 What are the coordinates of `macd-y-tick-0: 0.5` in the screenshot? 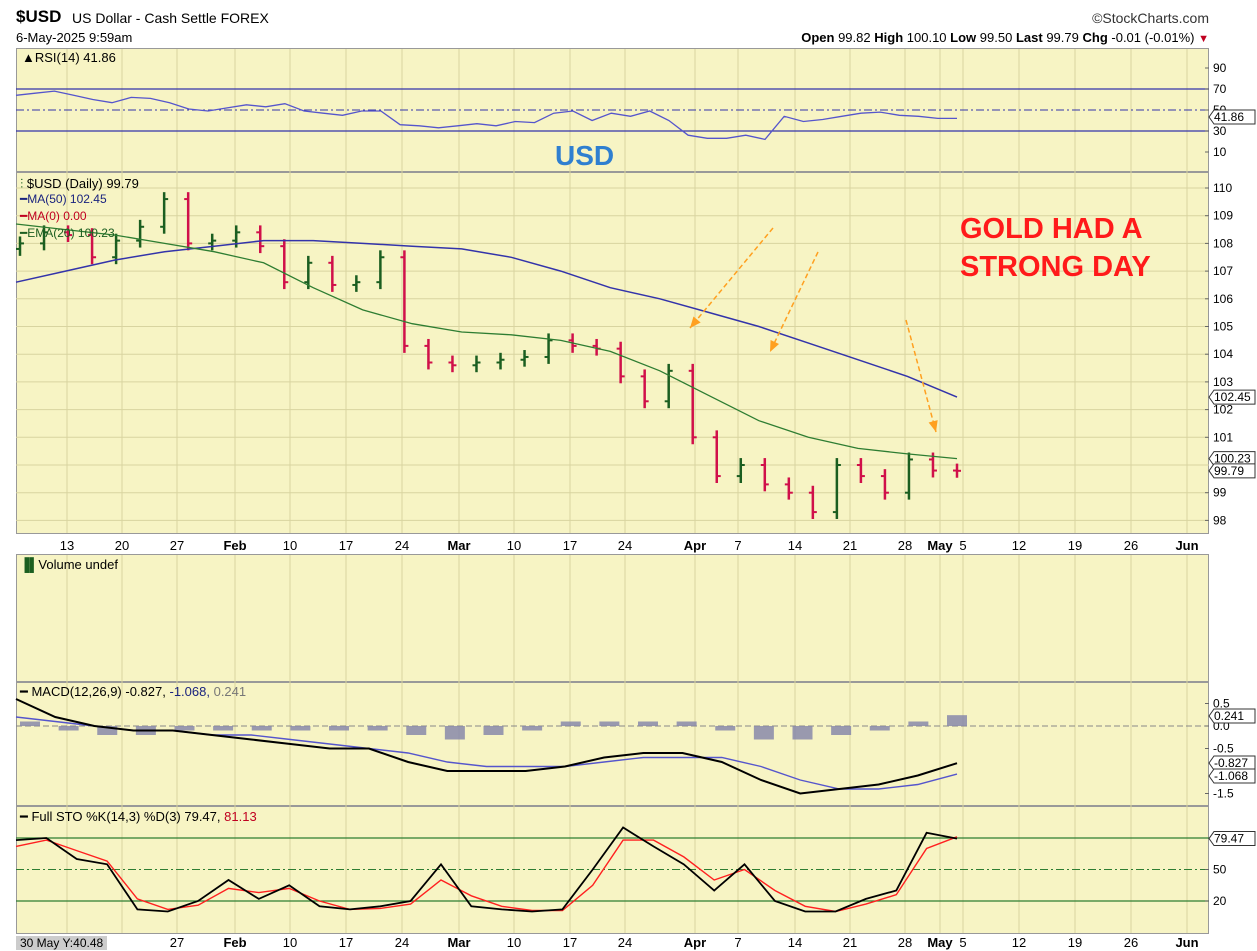 It's located at (1221, 704).